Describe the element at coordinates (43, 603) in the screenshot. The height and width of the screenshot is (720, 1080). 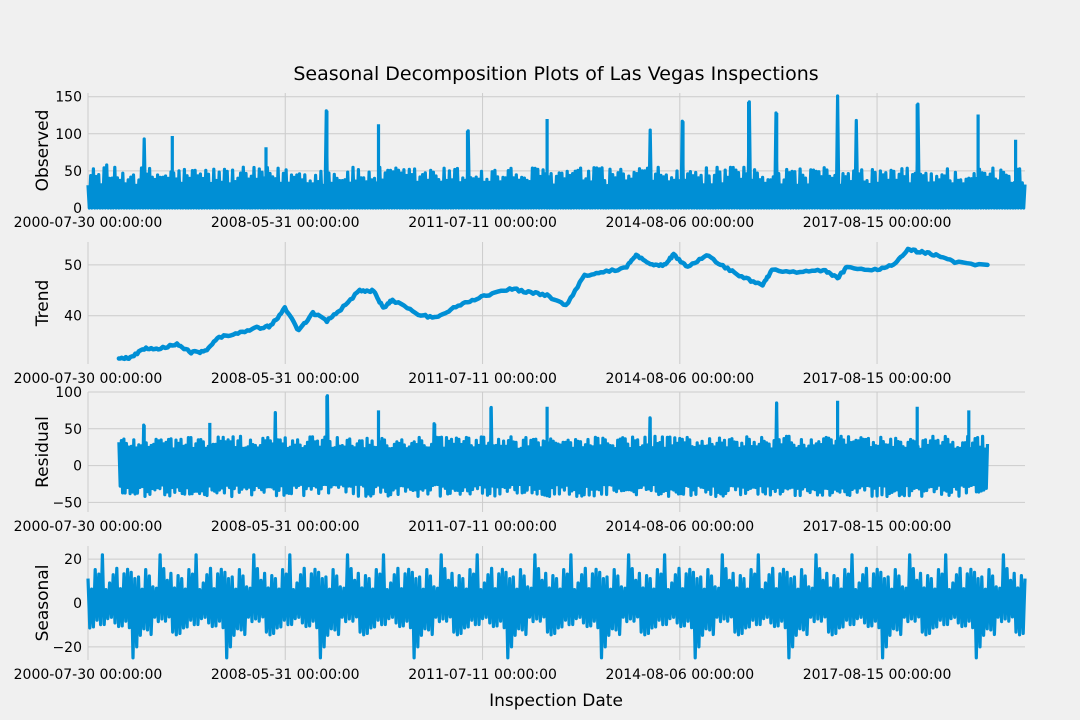
I see `seasonal-y-label: Seasonal` at that location.